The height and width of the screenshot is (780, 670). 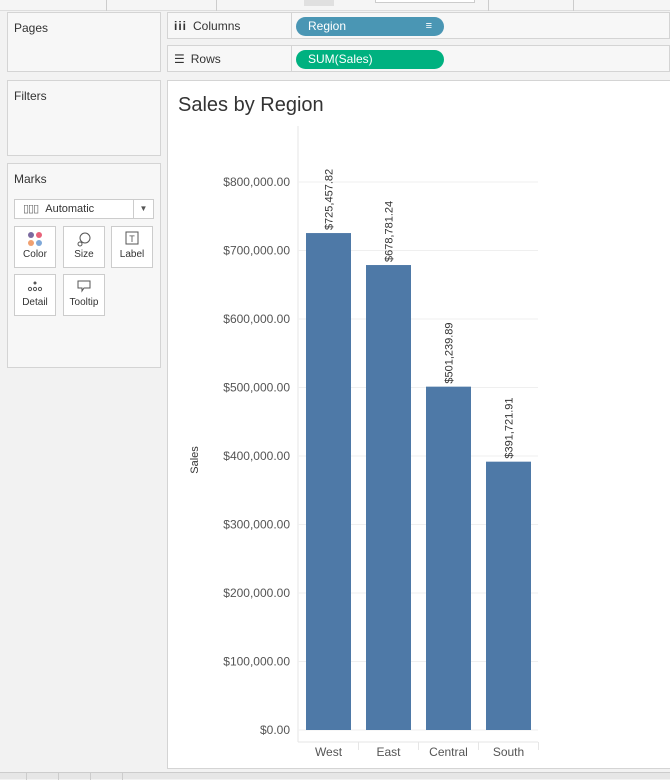 I want to click on columns-icon: iii, so click(x=181, y=25).